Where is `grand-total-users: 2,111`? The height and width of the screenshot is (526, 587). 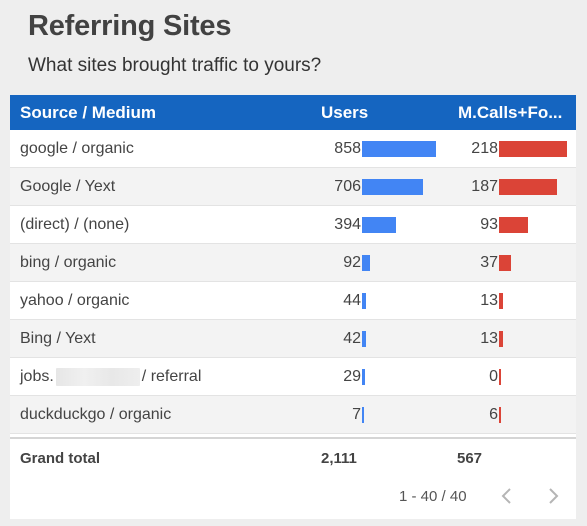
grand-total-users: 2,111 is located at coordinates (339, 458).